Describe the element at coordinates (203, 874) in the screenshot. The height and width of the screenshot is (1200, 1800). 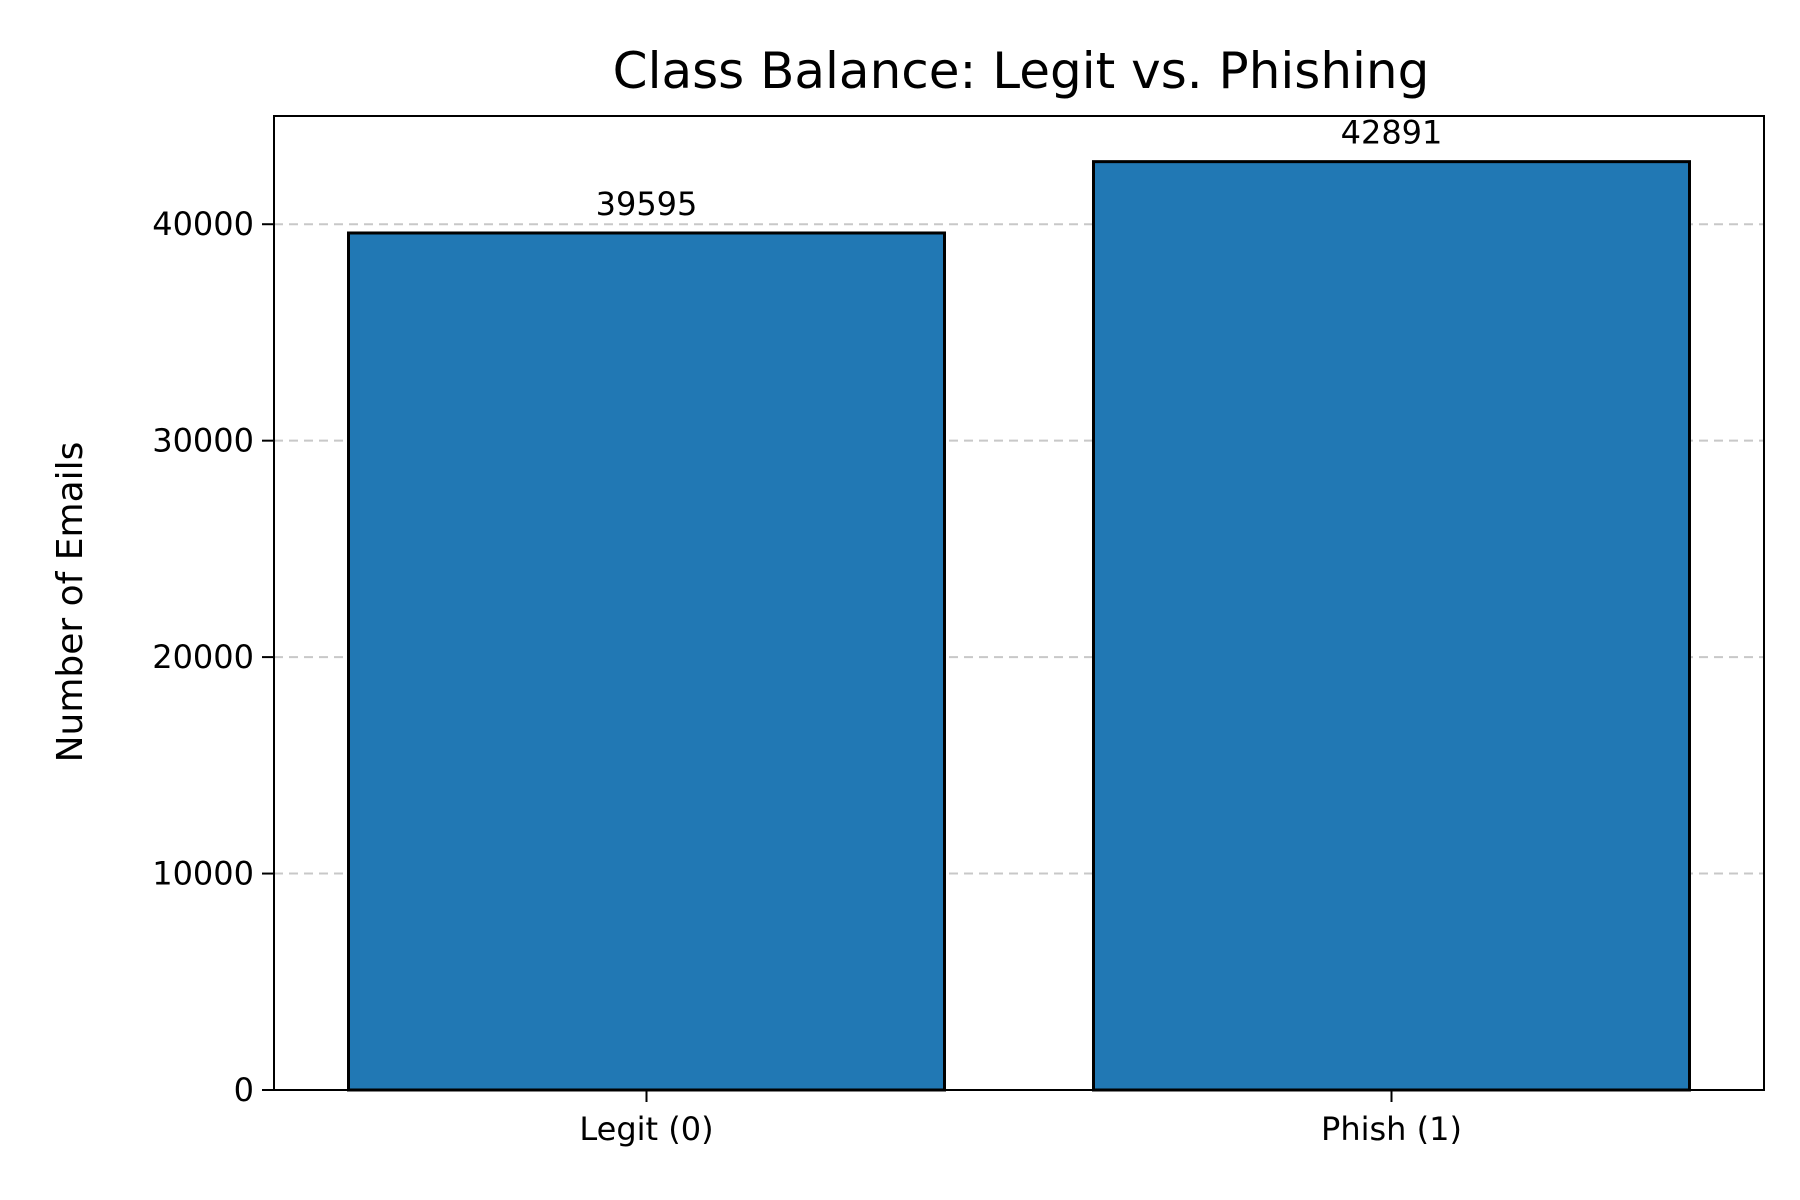
I see `y-tick-label: 10000` at that location.